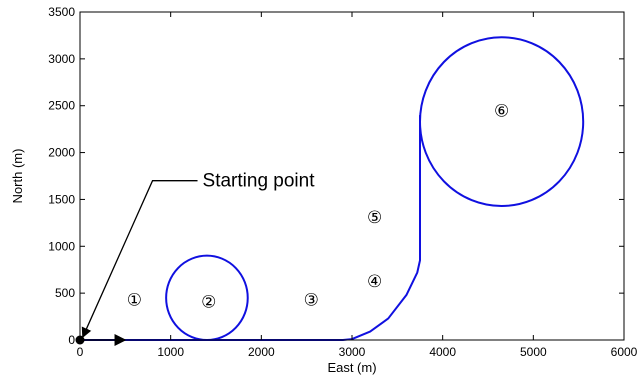 This screenshot has width=639, height=379. What do you see at coordinates (134, 301) in the screenshot?
I see `segment-marker: ①` at bounding box center [134, 301].